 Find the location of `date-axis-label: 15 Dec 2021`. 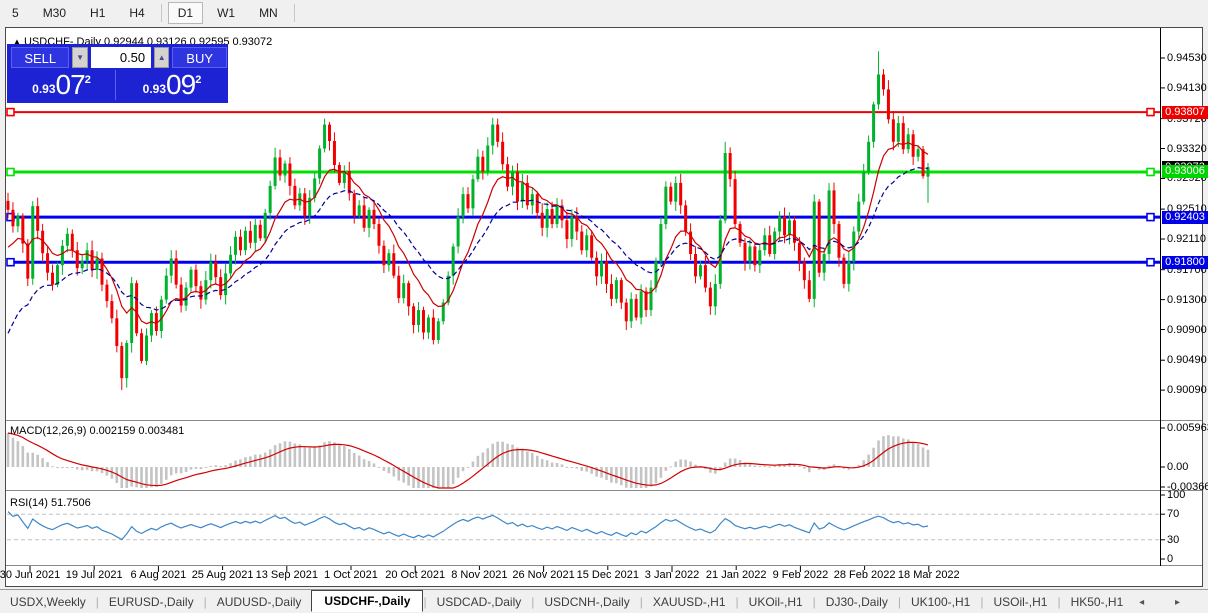

date-axis-label: 15 Dec 2021 is located at coordinates (607, 575).